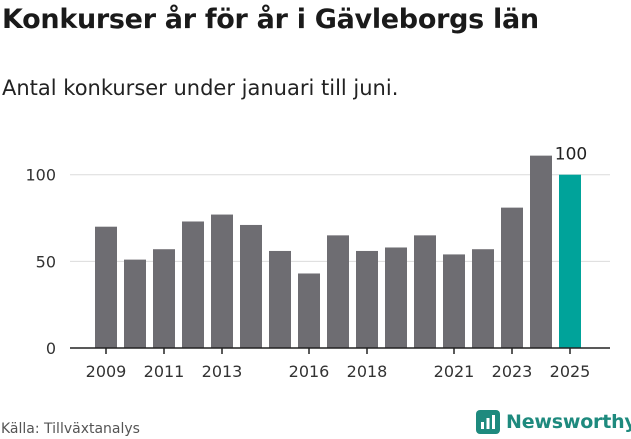 The height and width of the screenshot is (439, 631). I want to click on chart-title: Konkurser år för år i Gävleborgs län, so click(270, 19).